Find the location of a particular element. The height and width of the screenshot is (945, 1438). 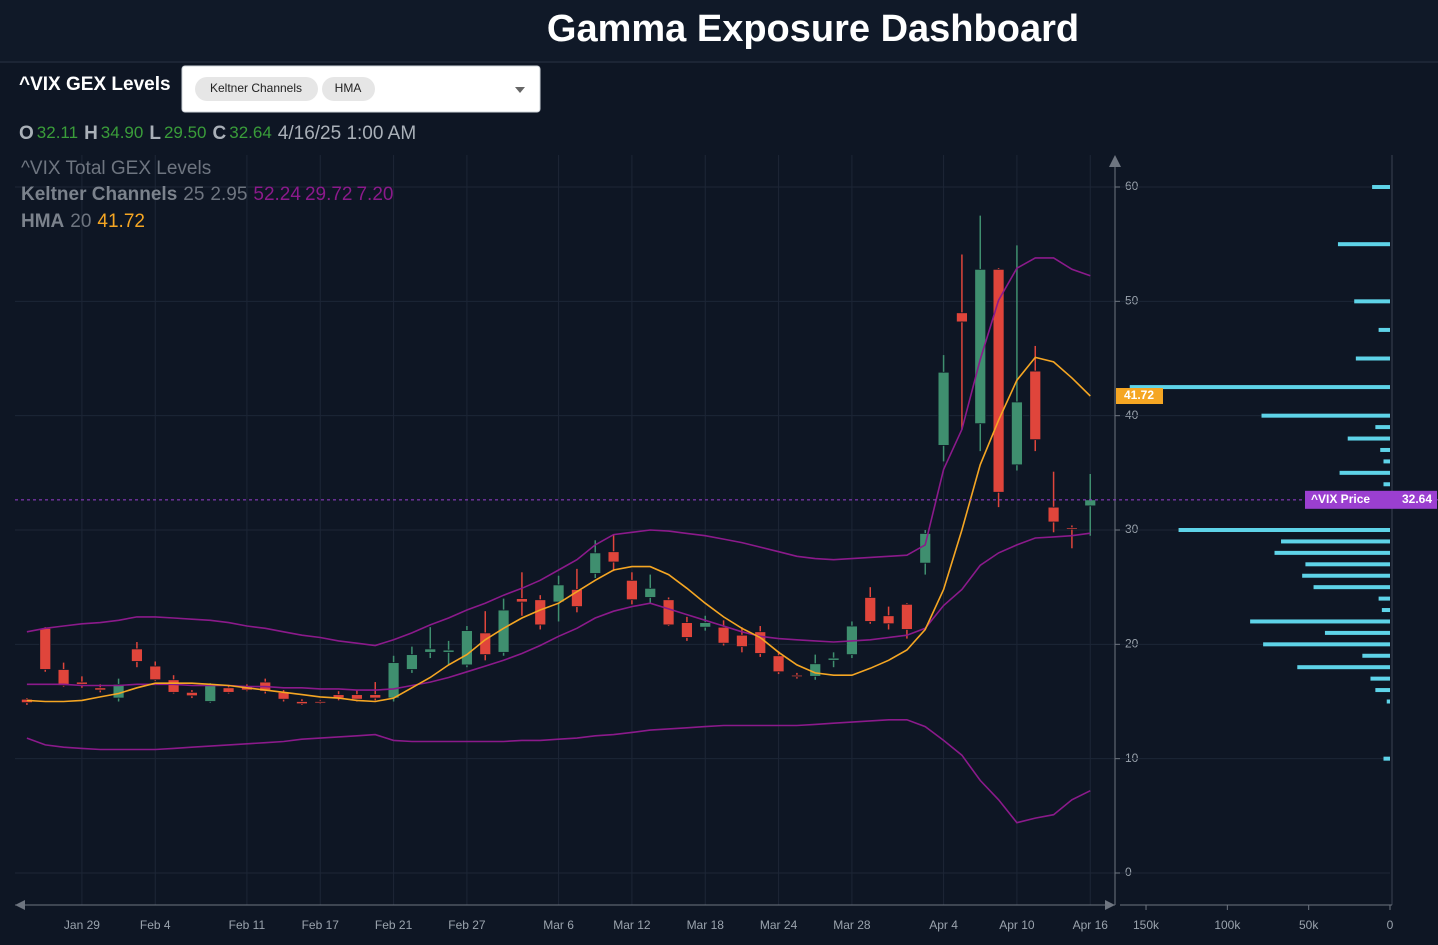

hma-legend: HMA 20 41.72 is located at coordinates (83, 221).